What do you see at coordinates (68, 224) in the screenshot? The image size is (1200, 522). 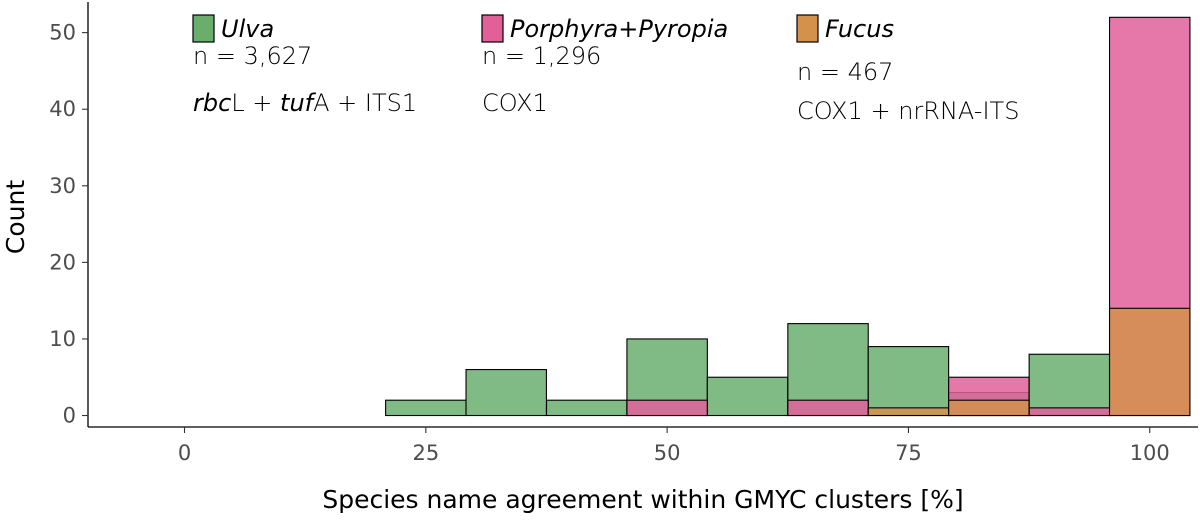 I see `y-axis-ticks: 0 10 20 30 40 50` at bounding box center [68, 224].